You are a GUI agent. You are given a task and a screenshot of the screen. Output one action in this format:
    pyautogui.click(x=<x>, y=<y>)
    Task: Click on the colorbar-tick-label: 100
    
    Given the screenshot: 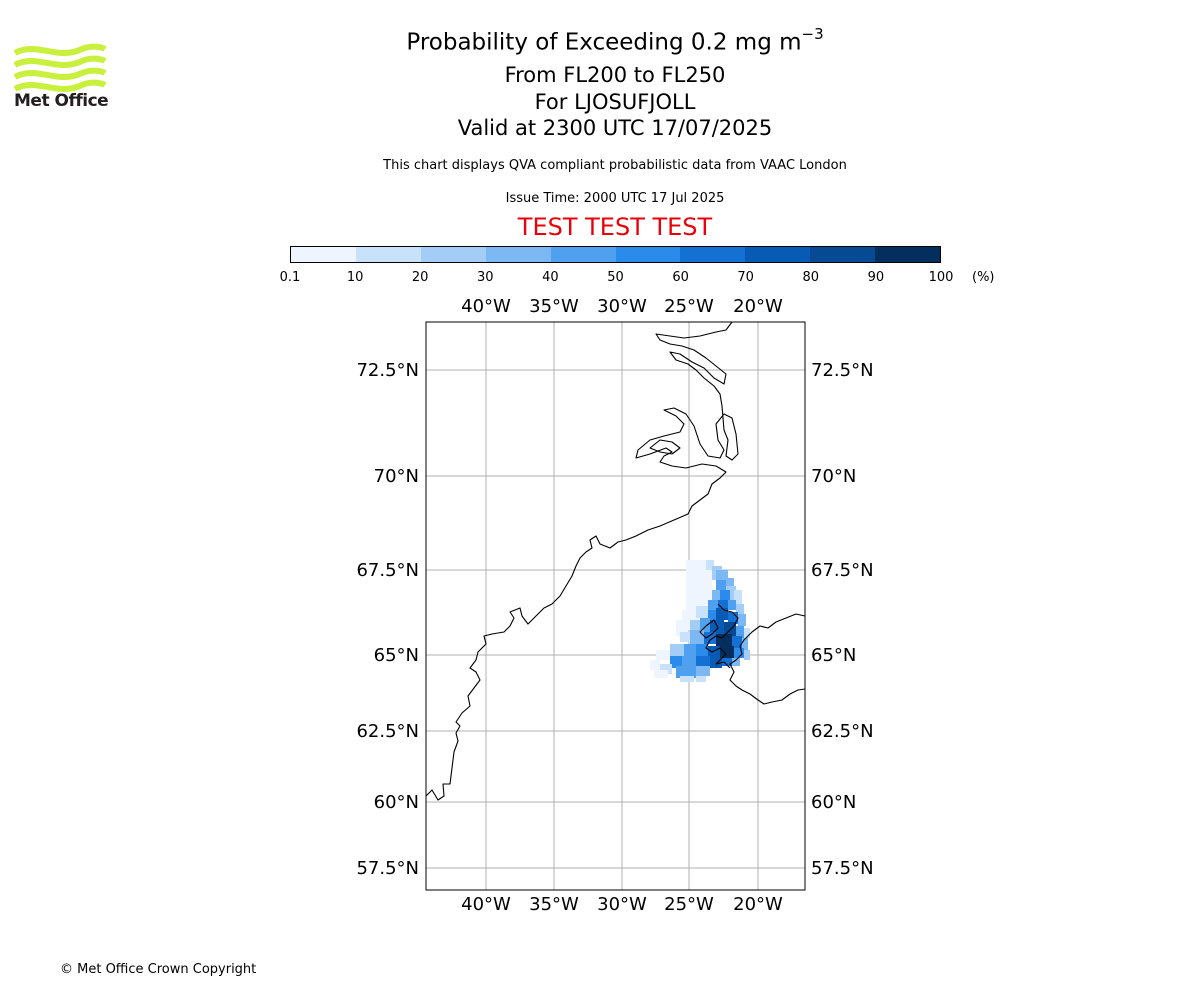 What is the action you would take?
    pyautogui.click(x=941, y=277)
    